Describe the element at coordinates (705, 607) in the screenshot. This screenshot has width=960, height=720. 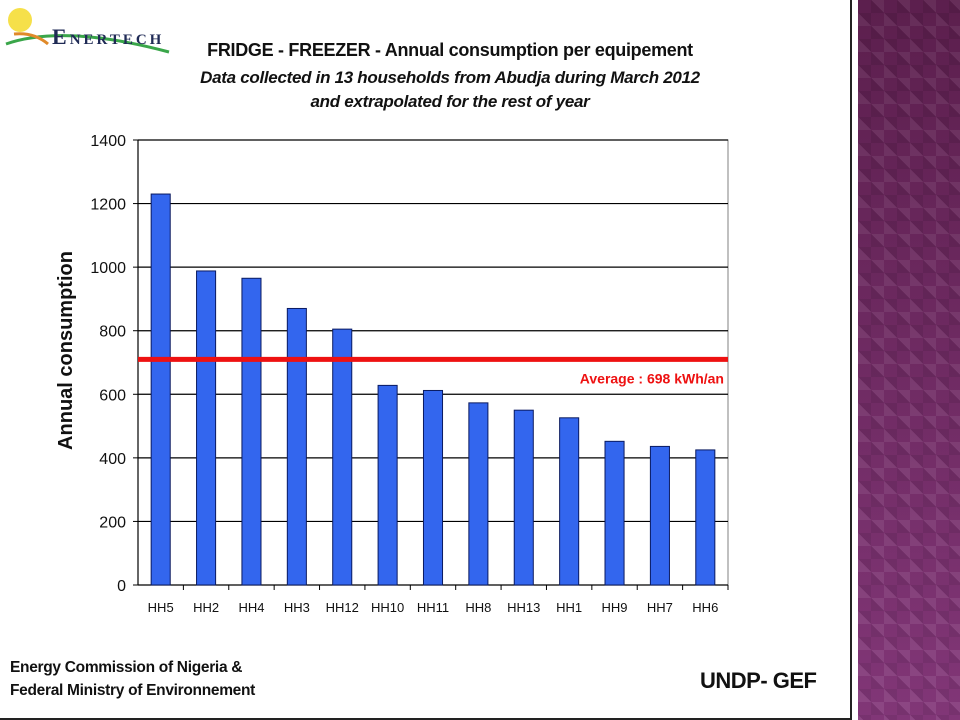
I see `x-tick-label: HH6` at that location.